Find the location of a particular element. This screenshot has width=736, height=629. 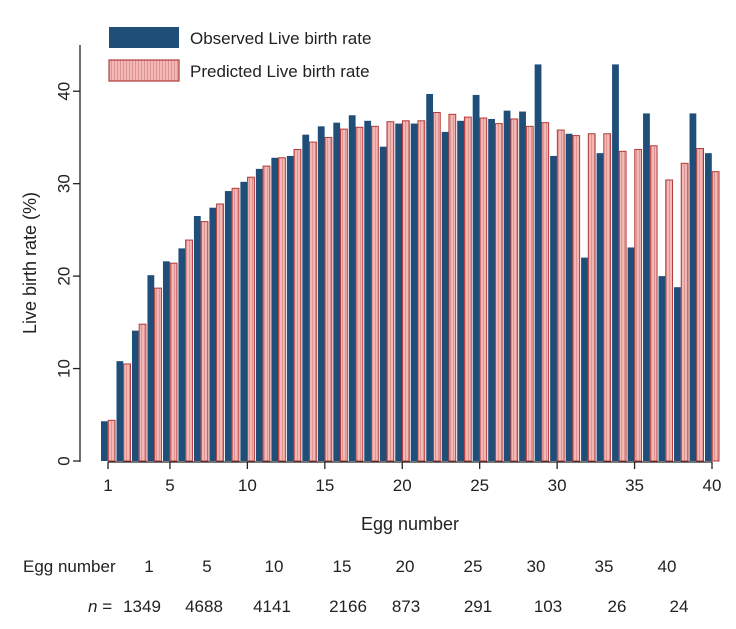

x-tick-label: 35 is located at coordinates (634, 485).